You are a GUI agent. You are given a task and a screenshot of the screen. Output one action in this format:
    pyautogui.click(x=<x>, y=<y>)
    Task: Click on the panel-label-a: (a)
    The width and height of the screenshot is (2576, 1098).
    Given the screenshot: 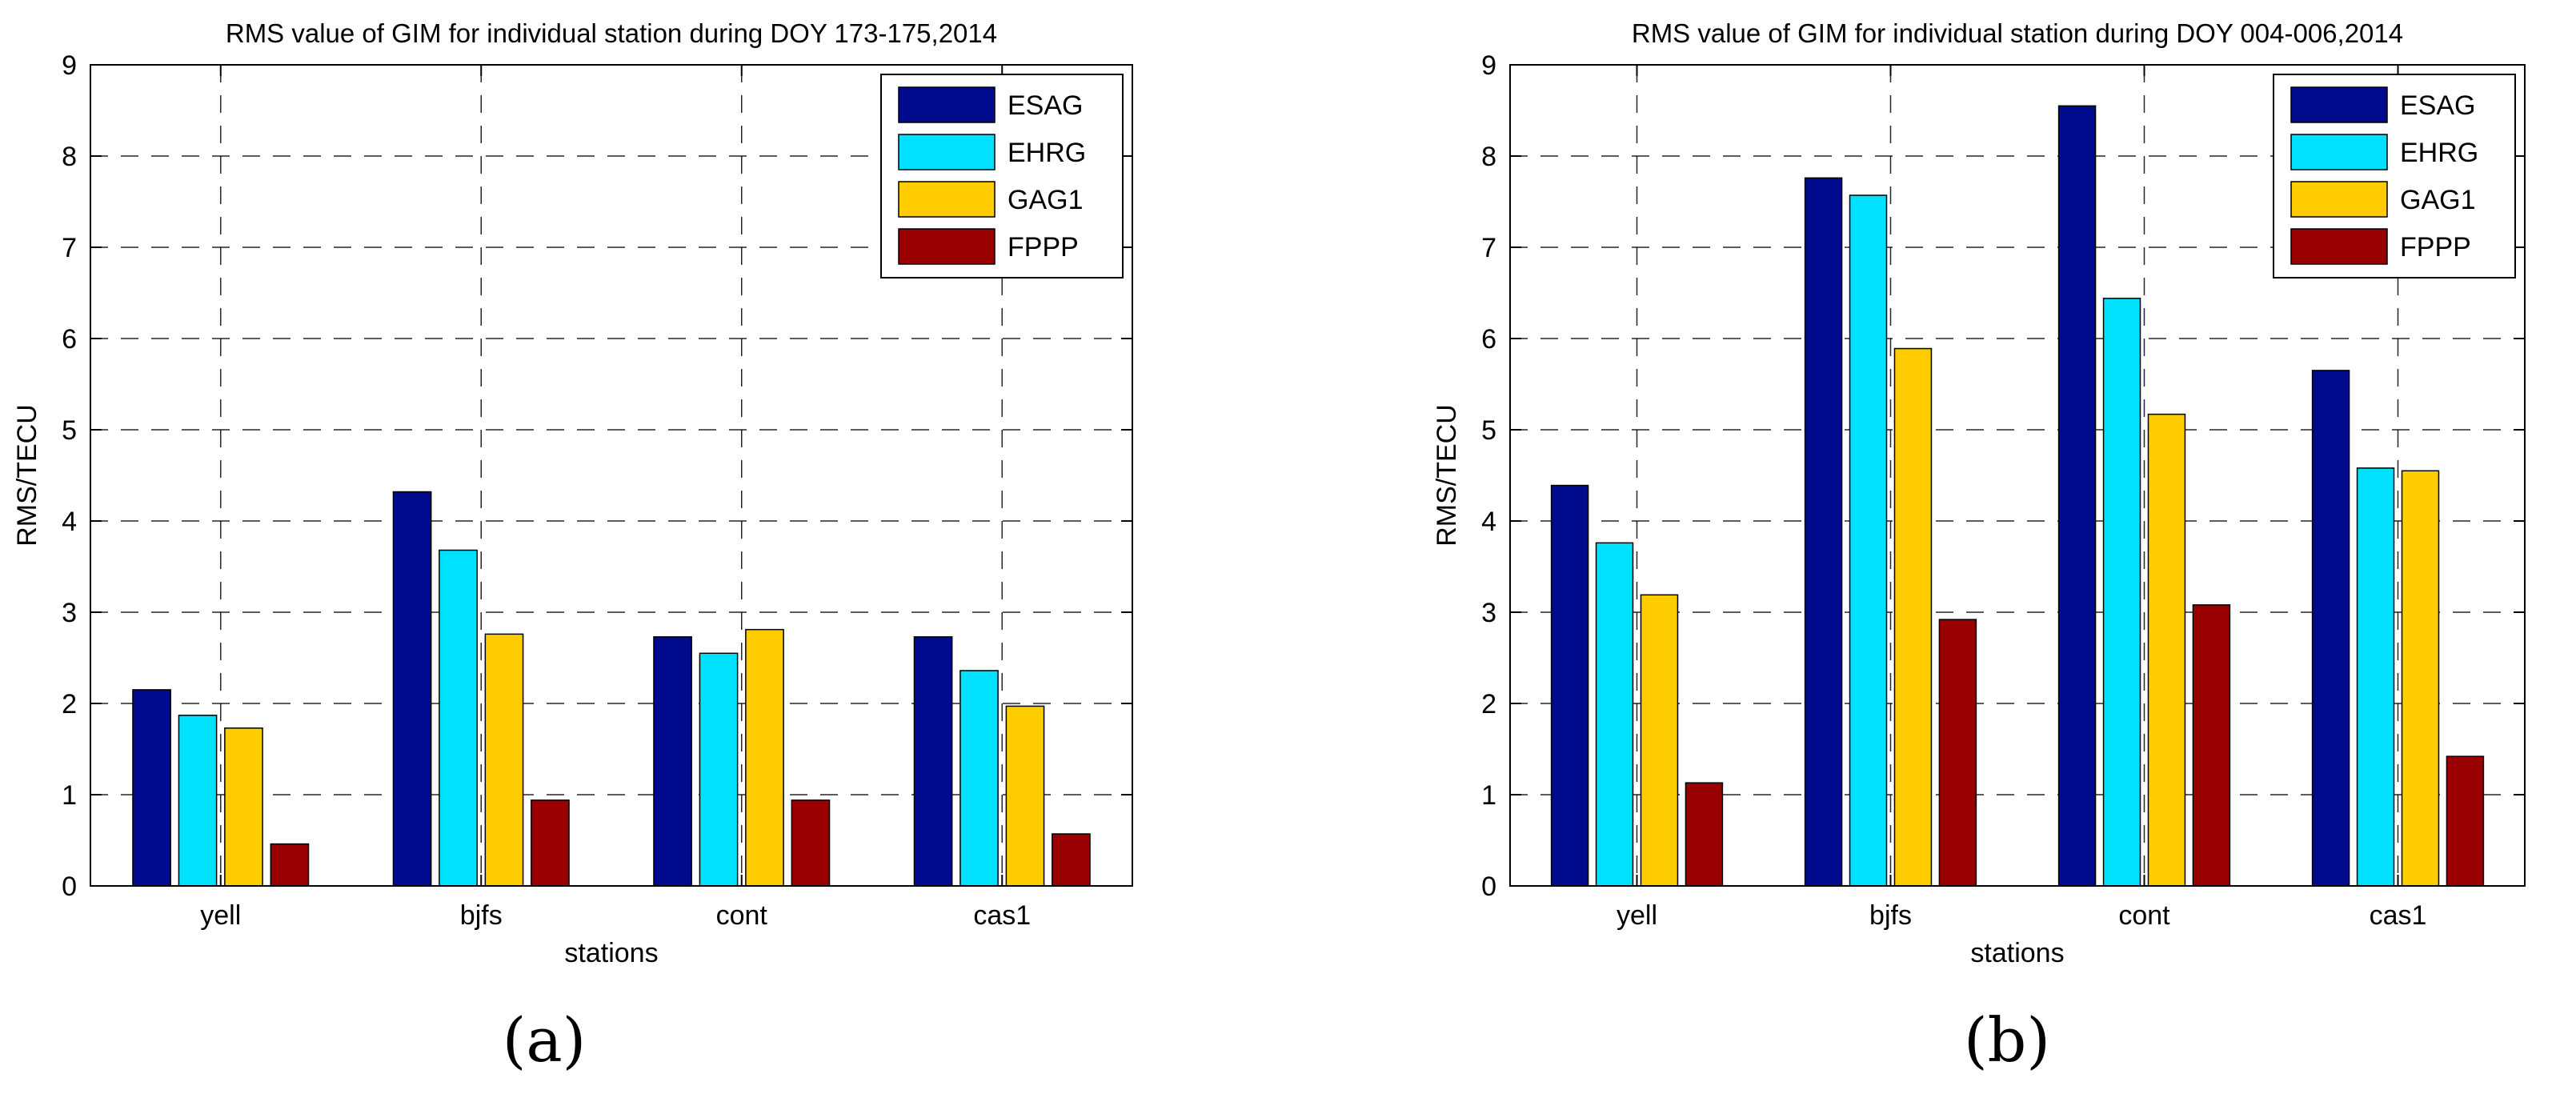 What is the action you would take?
    pyautogui.click(x=544, y=1040)
    